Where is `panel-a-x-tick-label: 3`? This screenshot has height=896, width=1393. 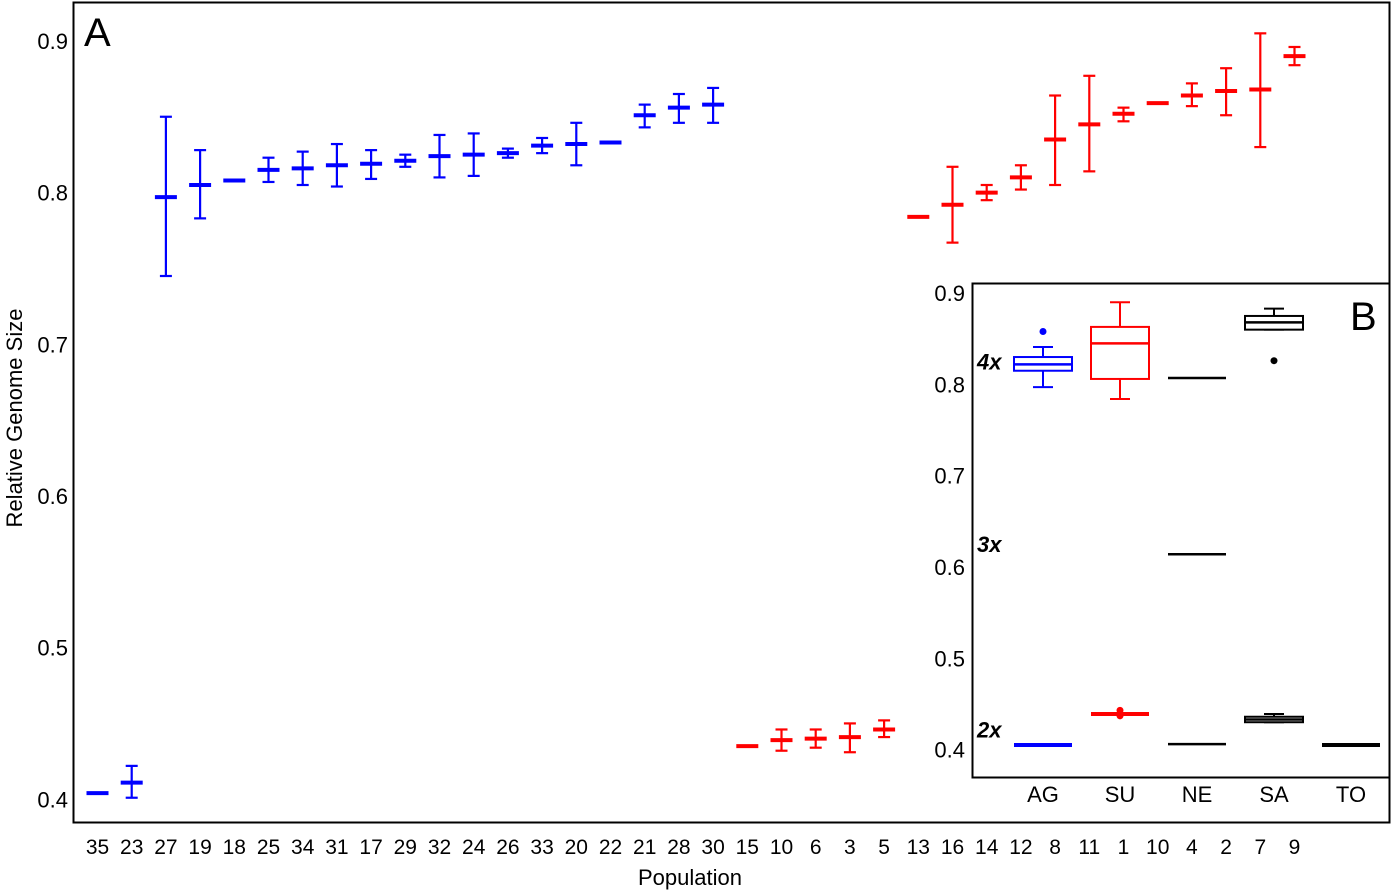 panel-a-x-tick-label: 3 is located at coordinates (850, 847).